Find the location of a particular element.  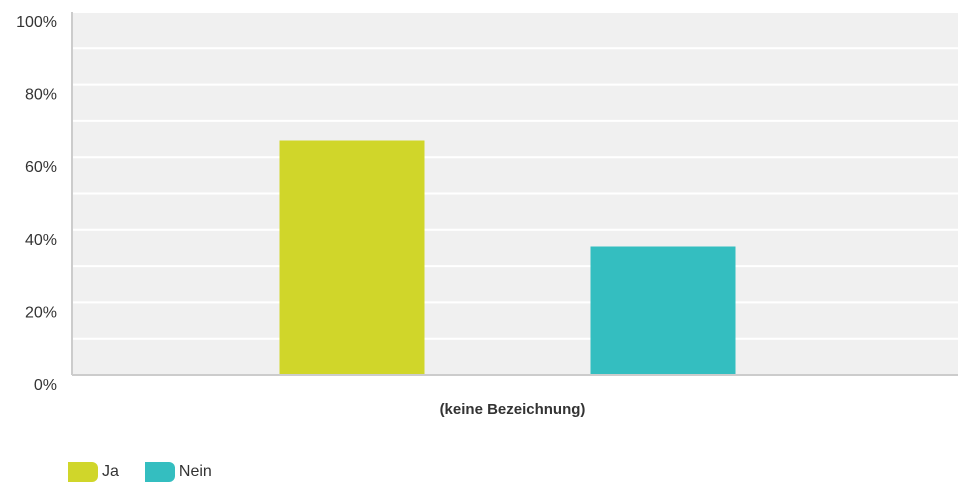

y-tick-label: 80% is located at coordinates (41, 95).